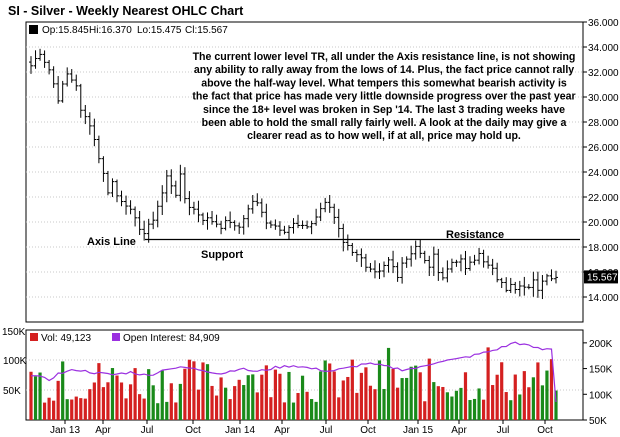 This screenshot has height=437, width=620. Describe the element at coordinates (603, 148) in the screenshot. I see `price-tick-label: 26.000` at that location.